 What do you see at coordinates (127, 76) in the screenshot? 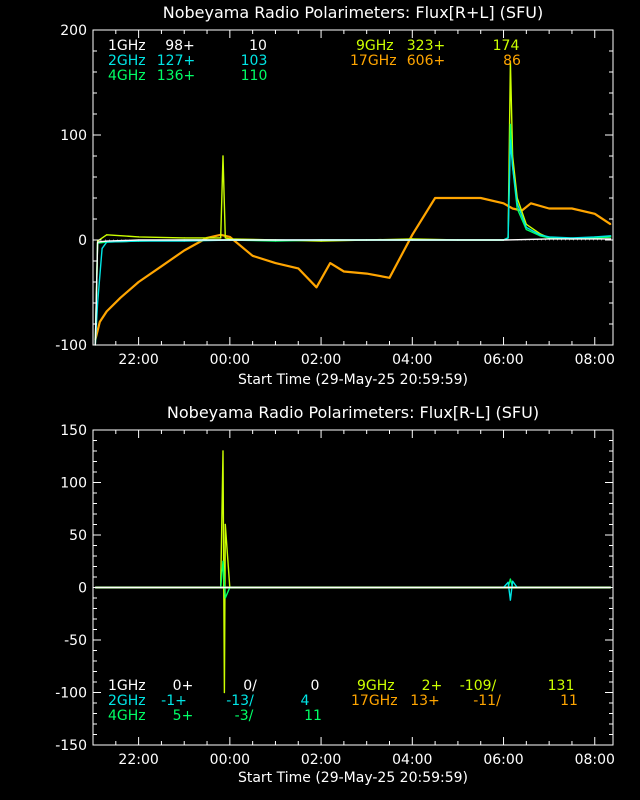
I see `legend-freq-4ghz: 4GHz` at bounding box center [127, 76].